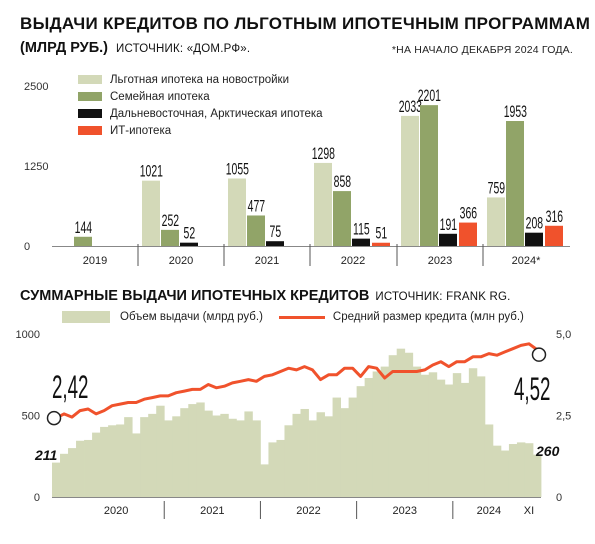  I want to click on x-tick-label: 2024*, so click(526, 261).